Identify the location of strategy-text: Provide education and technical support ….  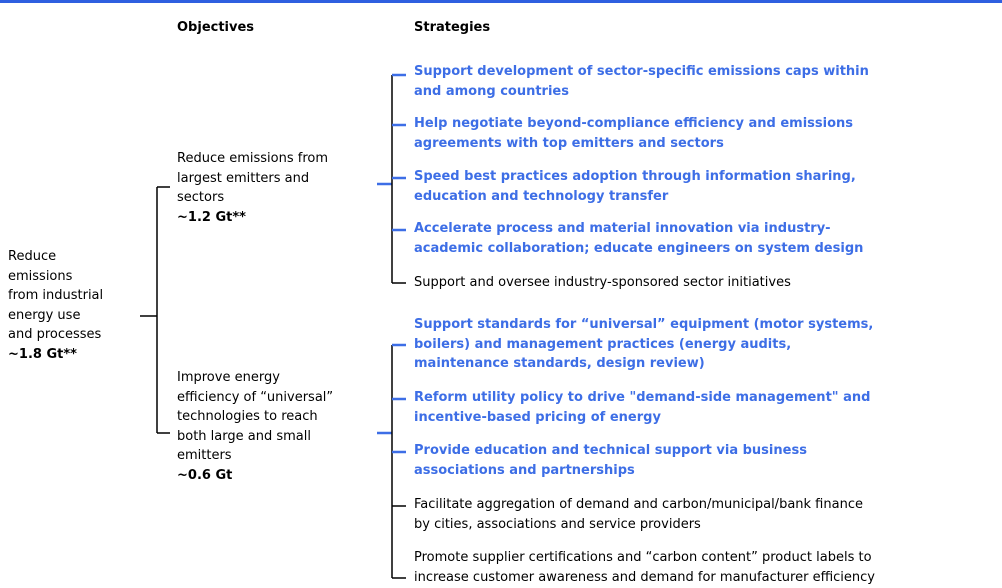
(610, 450).